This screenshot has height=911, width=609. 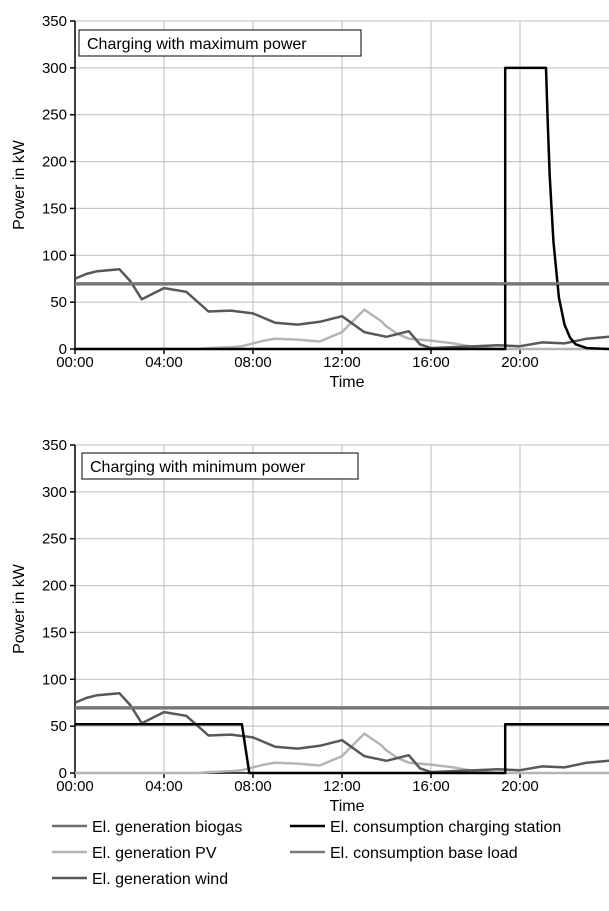 What do you see at coordinates (347, 382) in the screenshot?
I see `chart0-x-axis-label: Time` at bounding box center [347, 382].